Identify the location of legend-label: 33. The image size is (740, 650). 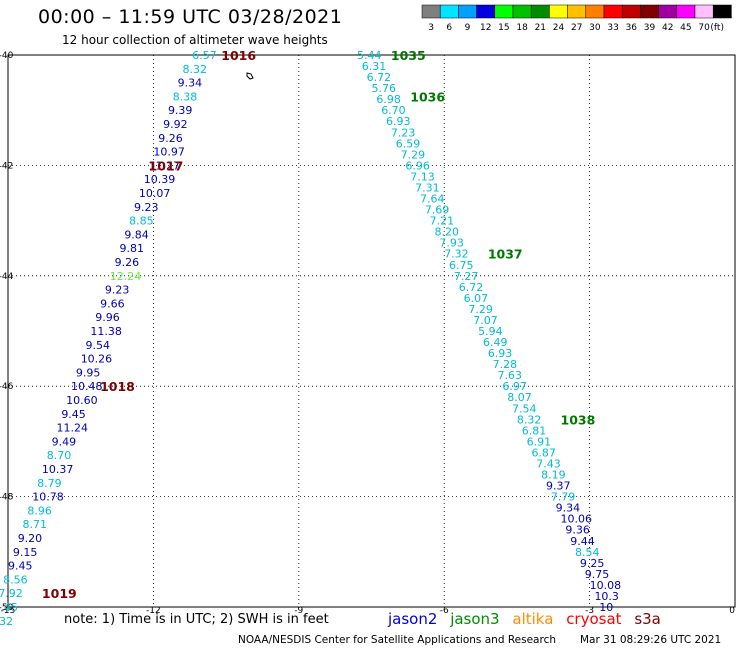
(612, 28).